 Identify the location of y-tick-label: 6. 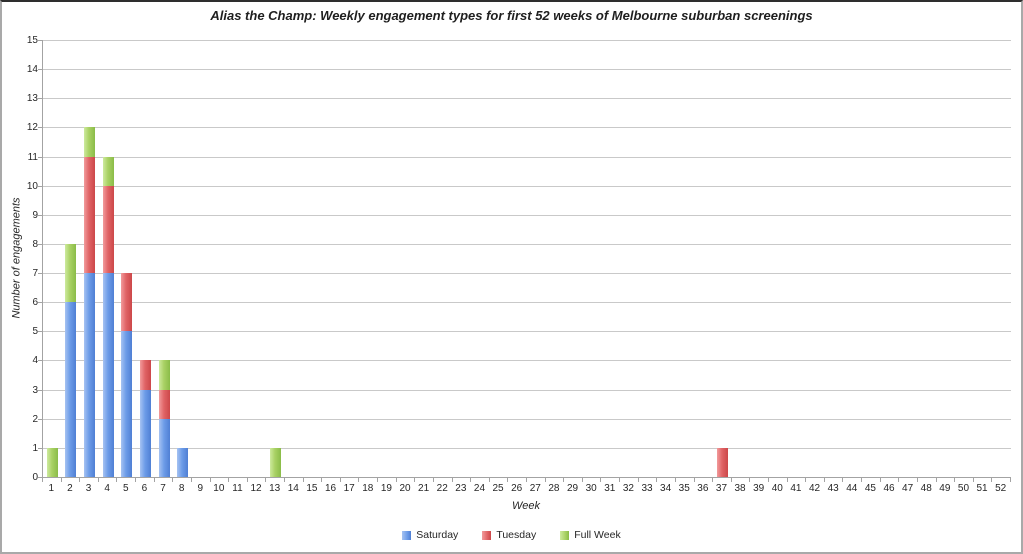
(35, 303).